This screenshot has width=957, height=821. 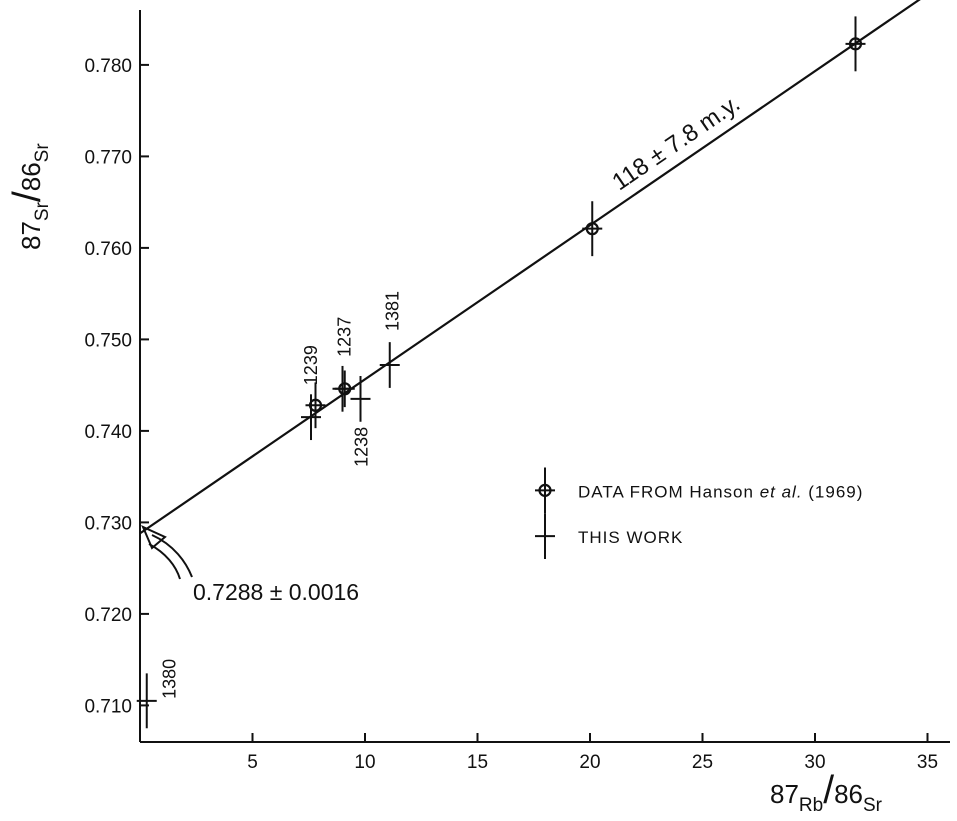 What do you see at coordinates (927, 762) in the screenshot?
I see `x-tick-label: 35` at bounding box center [927, 762].